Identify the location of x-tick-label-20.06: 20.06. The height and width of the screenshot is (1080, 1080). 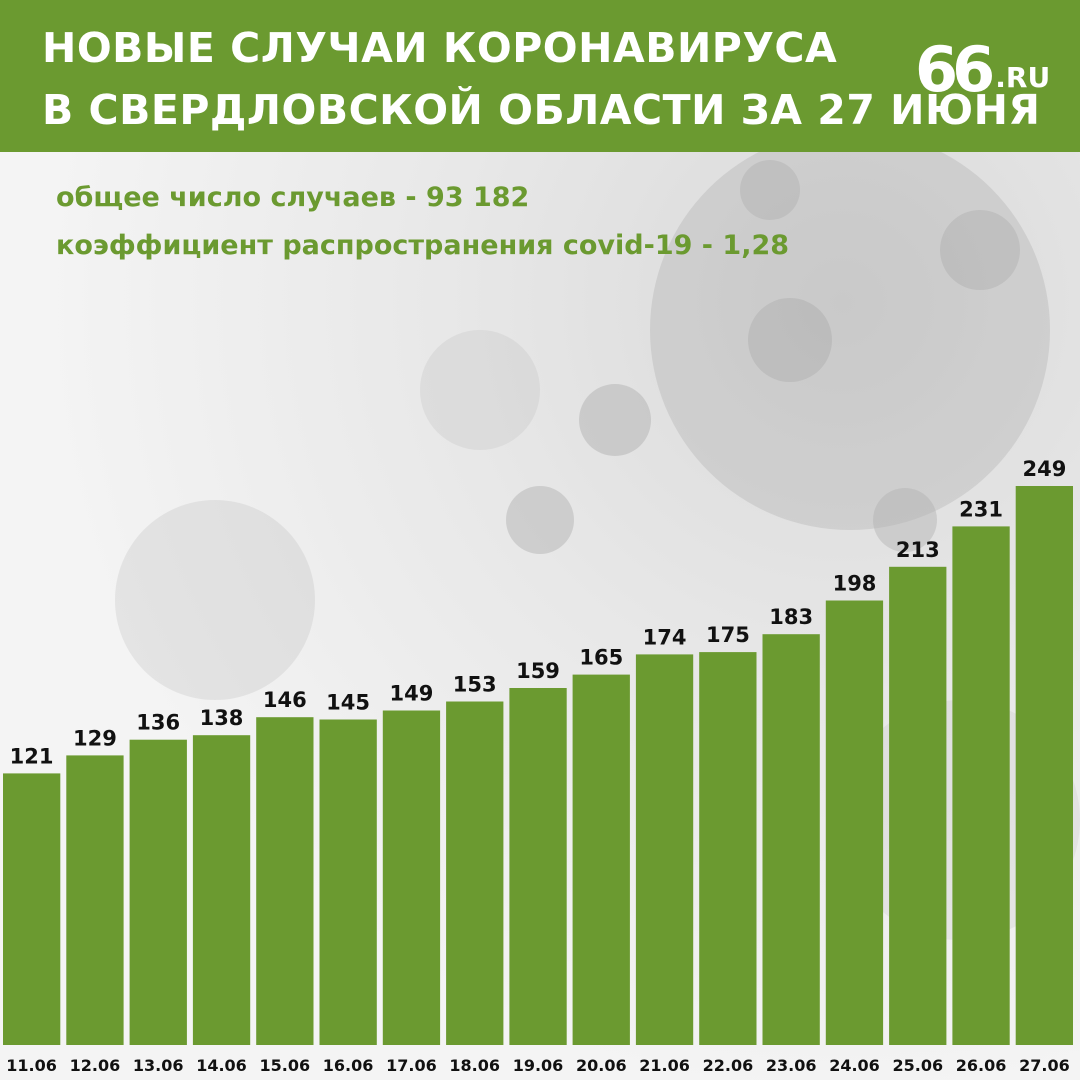
(601, 1065).